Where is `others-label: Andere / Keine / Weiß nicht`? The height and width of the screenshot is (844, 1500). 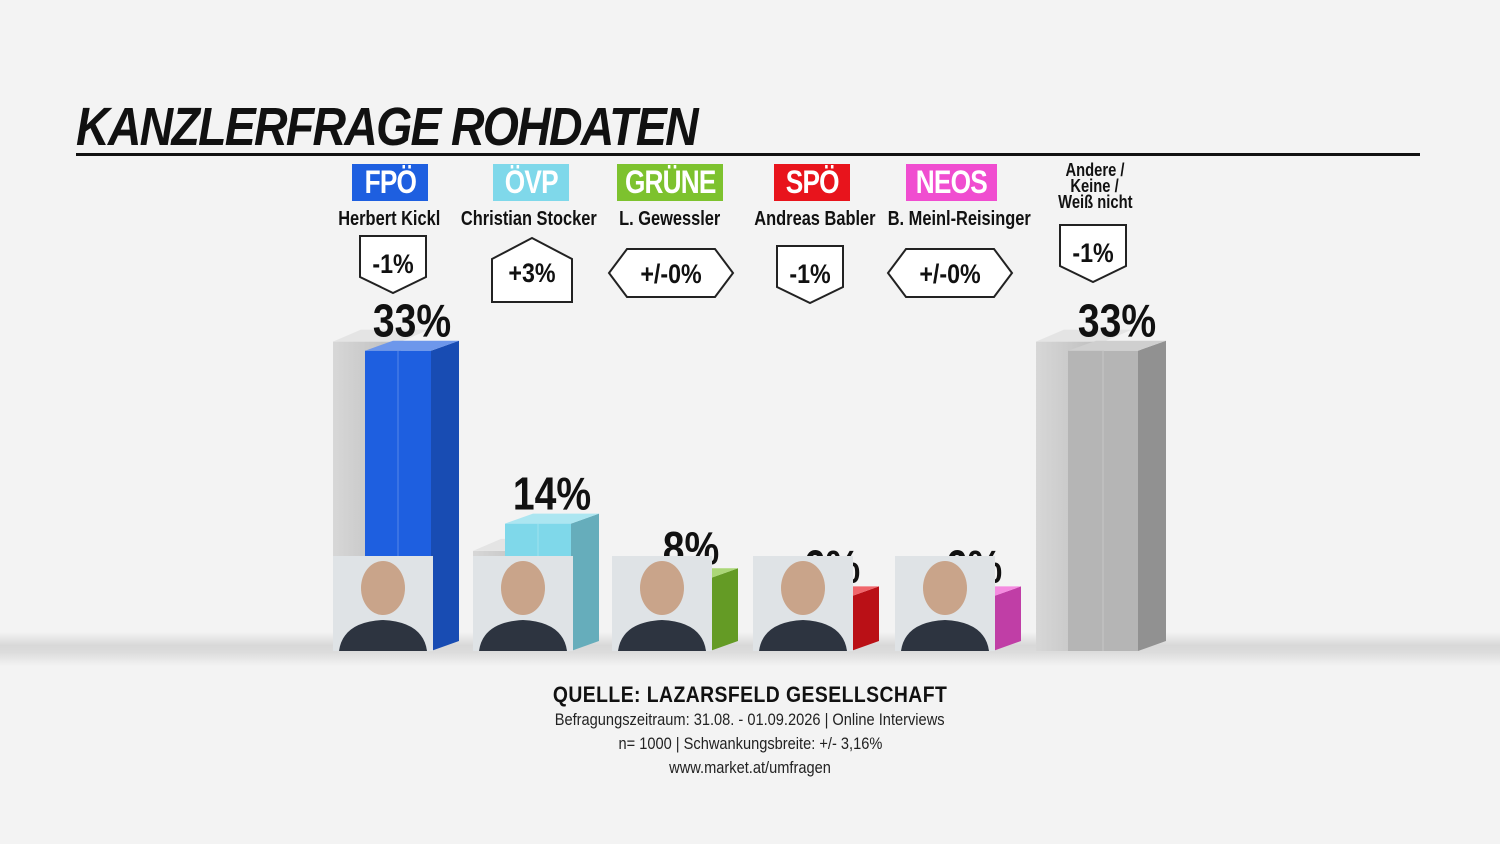 others-label: Andere / Keine / Weiß nicht is located at coordinates (1095, 186).